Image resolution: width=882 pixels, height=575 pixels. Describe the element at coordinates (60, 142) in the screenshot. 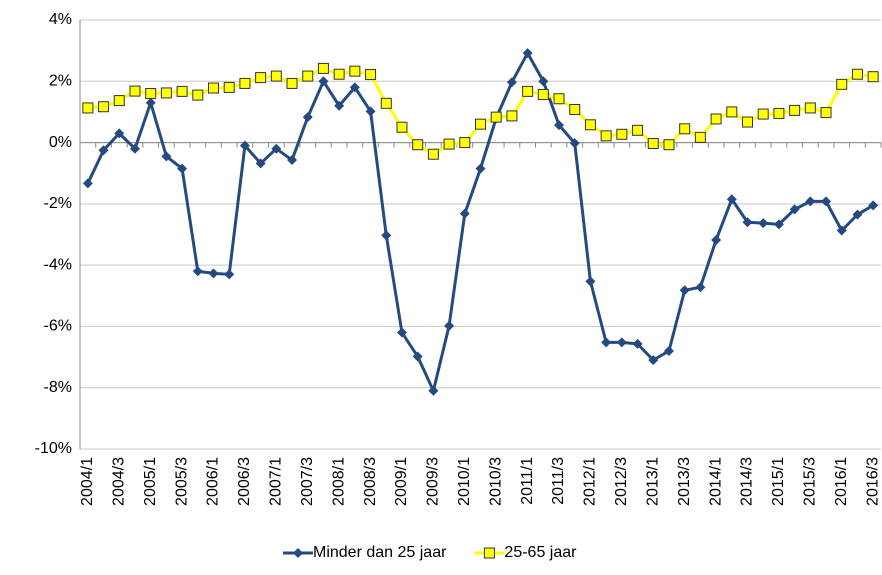

I see `y-tick-label: 0%` at that location.